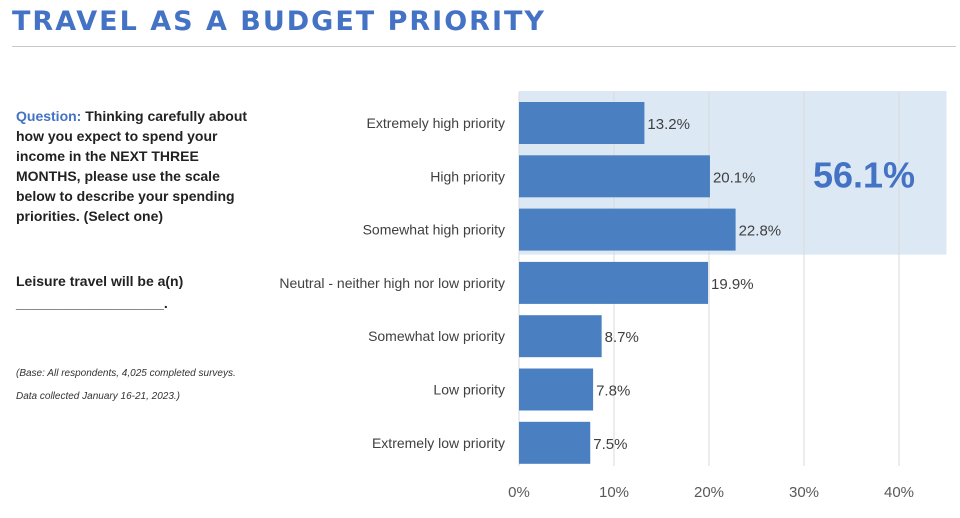  What do you see at coordinates (98, 396) in the screenshot?
I see `base-note-line-2: Data collected January 16-21, 2023.)` at bounding box center [98, 396].